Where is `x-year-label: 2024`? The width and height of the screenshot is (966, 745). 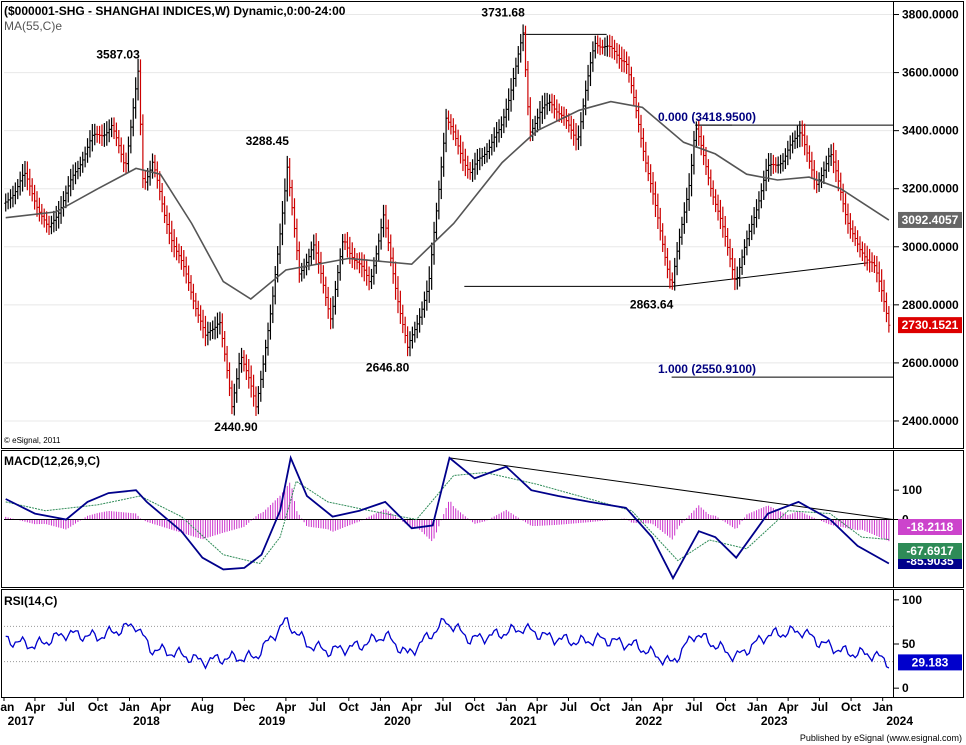 x-year-label: 2024 is located at coordinates (899, 721).